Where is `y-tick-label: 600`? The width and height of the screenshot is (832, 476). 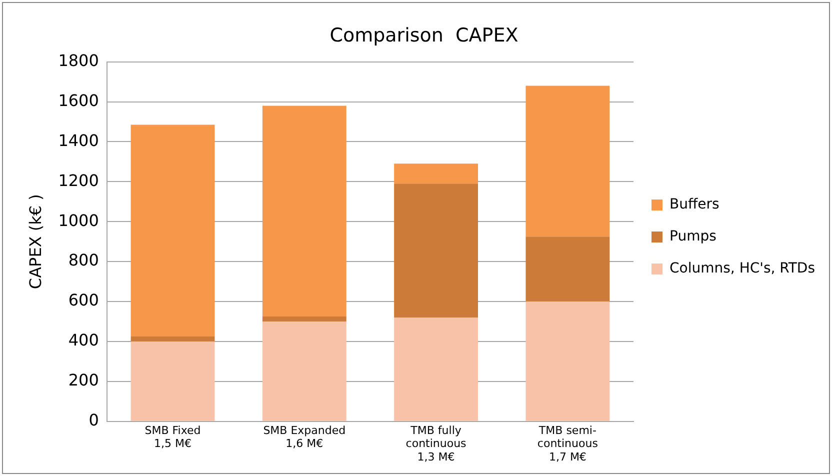 y-tick-label: 600 is located at coordinates (83, 300).